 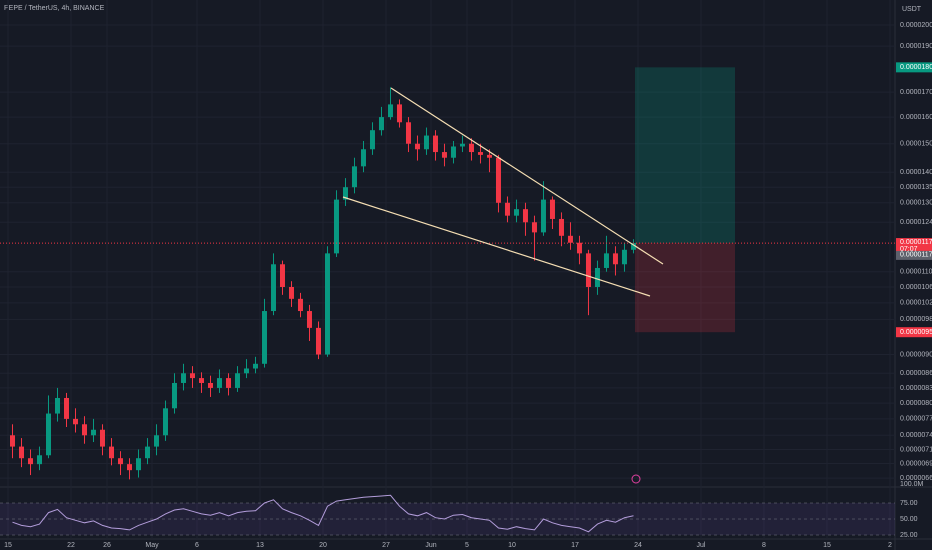 What do you see at coordinates (430, 545) in the screenshot?
I see `x-tick-label: Jun` at bounding box center [430, 545].